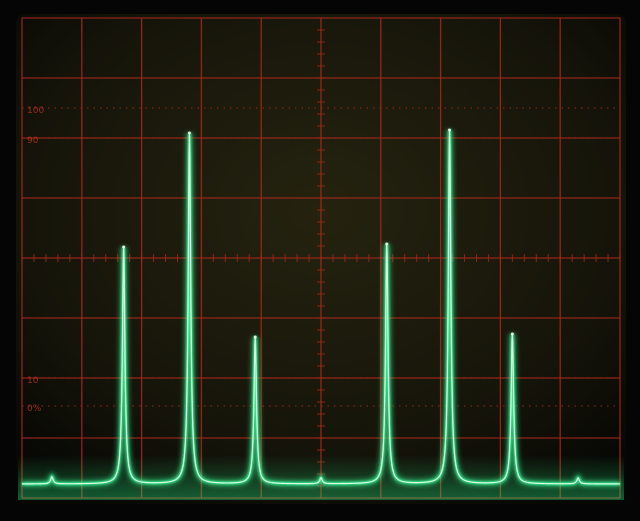 This screenshot has height=521, width=640. Describe the element at coordinates (33, 381) in the screenshot. I see `label-10: 10` at that location.